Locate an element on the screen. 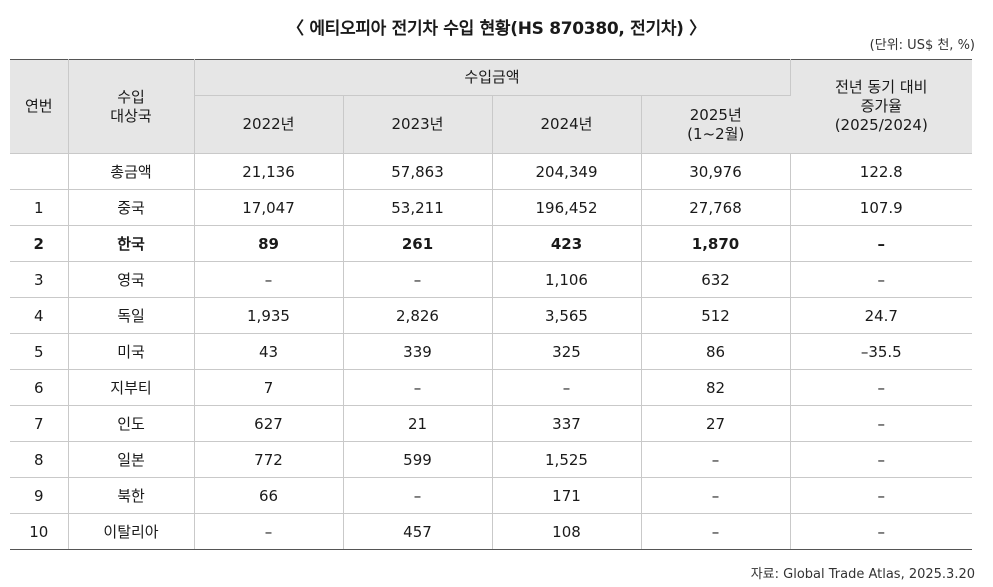 This screenshot has width=993, height=587. header-amount-group: 수입금액 is located at coordinates (492, 77).